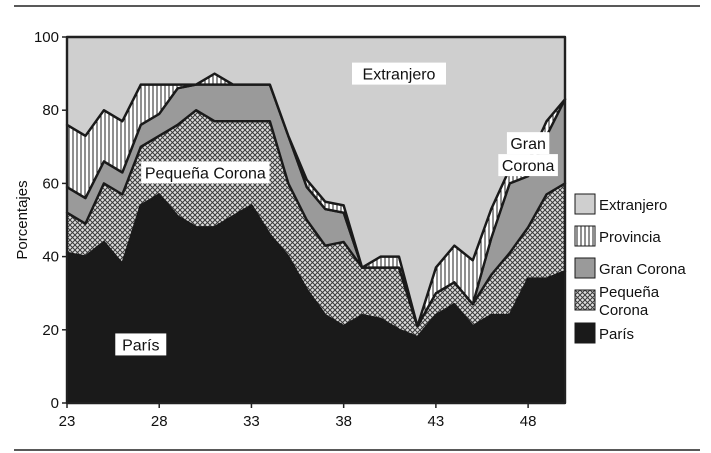  What do you see at coordinates (436, 421) in the screenshot?
I see `x-tick-label: 43` at bounding box center [436, 421].